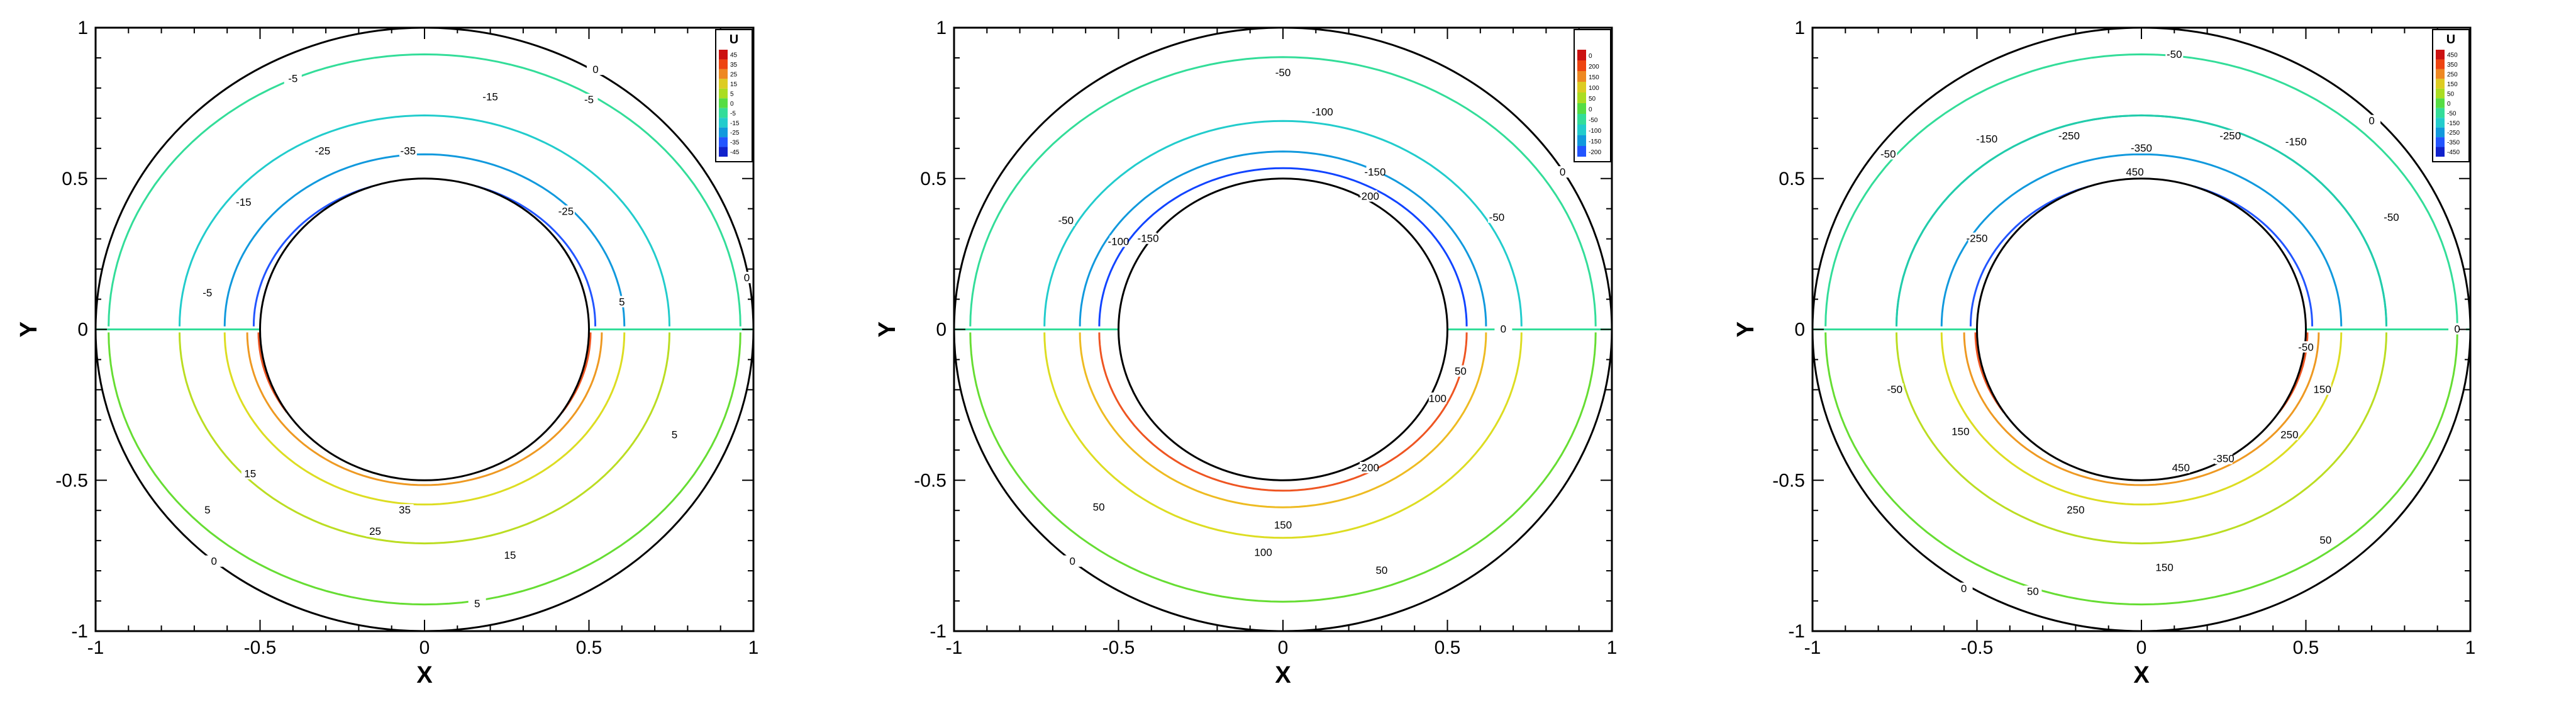 This screenshot has width=2576, height=706. What do you see at coordinates (930, 480) in the screenshot?
I see `y-tick-label: -0.5` at bounding box center [930, 480].